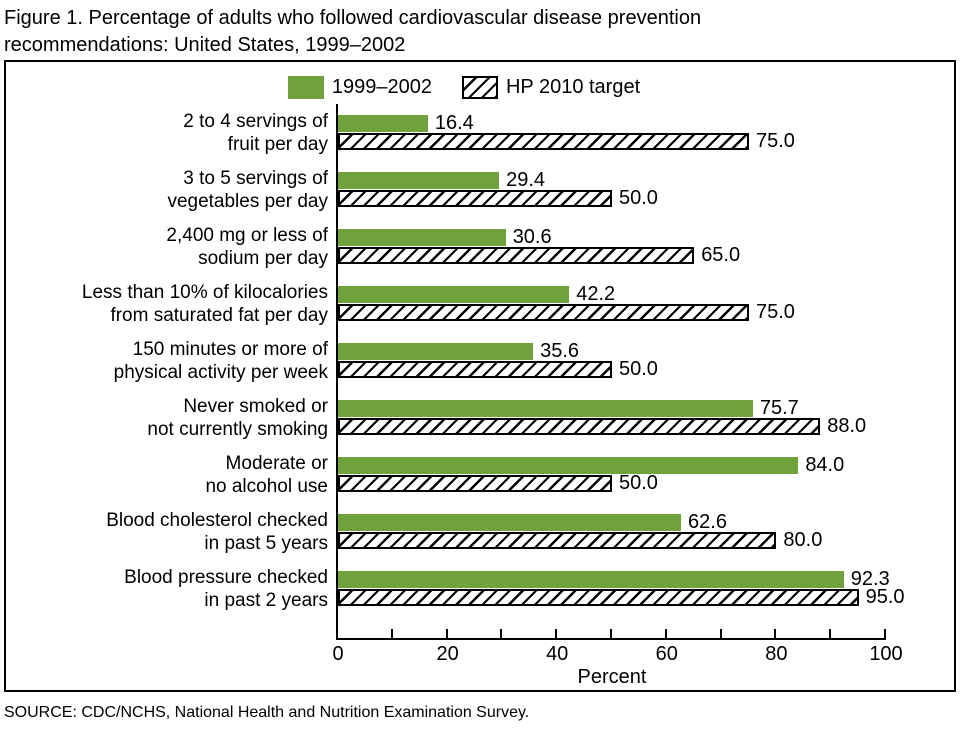 Image resolution: width=960 pixels, height=736 pixels. What do you see at coordinates (621, 597) in the screenshot?
I see `bar-row: 95.0` at bounding box center [621, 597].